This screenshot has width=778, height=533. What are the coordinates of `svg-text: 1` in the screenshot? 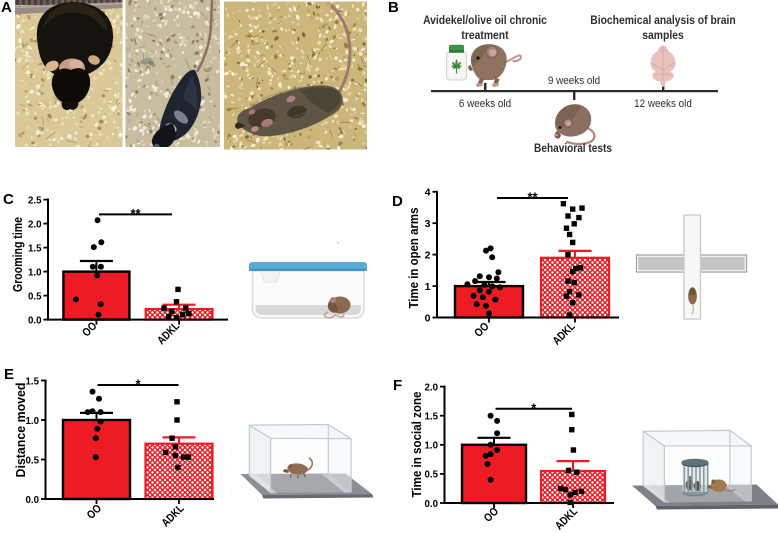 It's located at (428, 287).